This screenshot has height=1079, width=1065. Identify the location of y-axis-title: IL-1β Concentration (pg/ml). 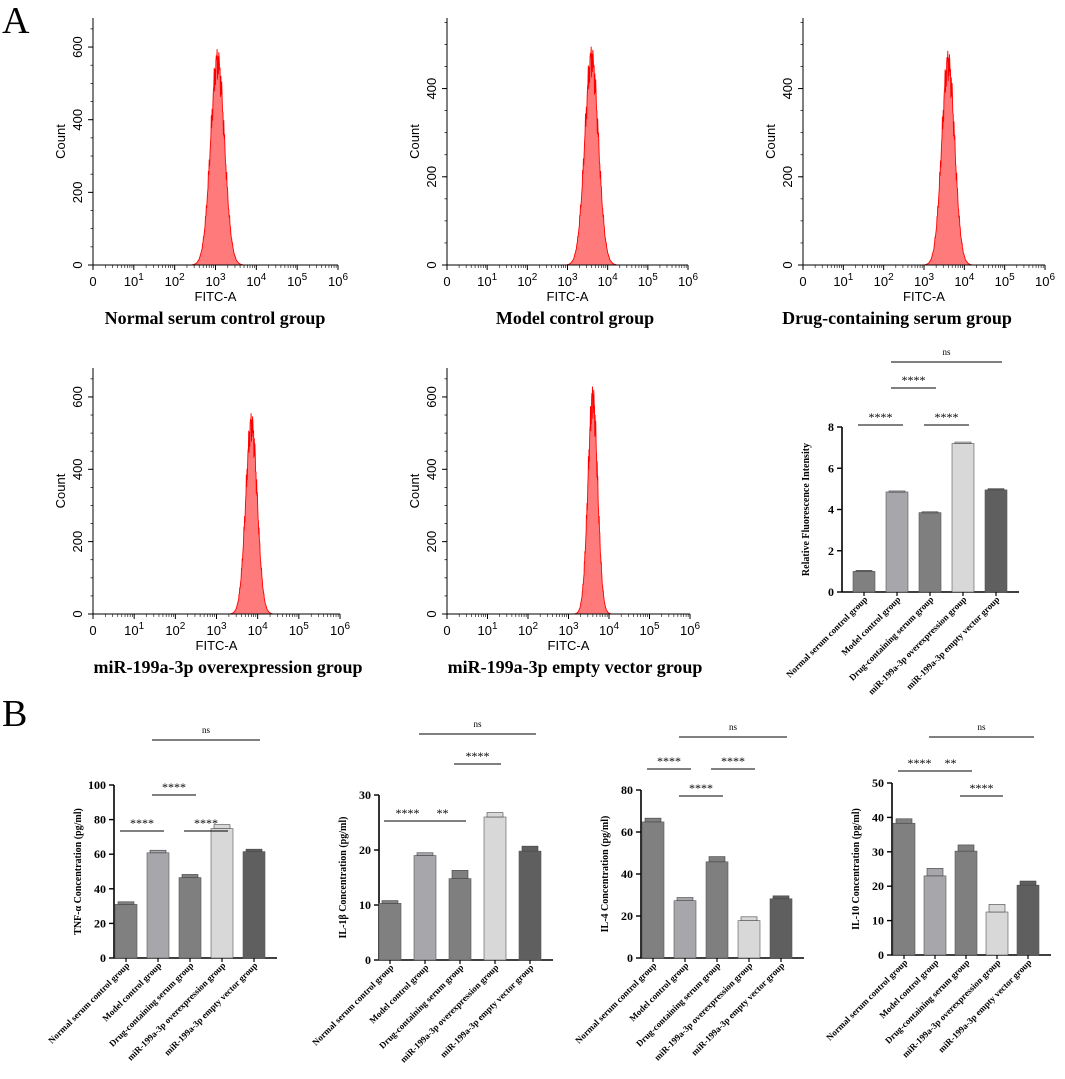
(343, 878).